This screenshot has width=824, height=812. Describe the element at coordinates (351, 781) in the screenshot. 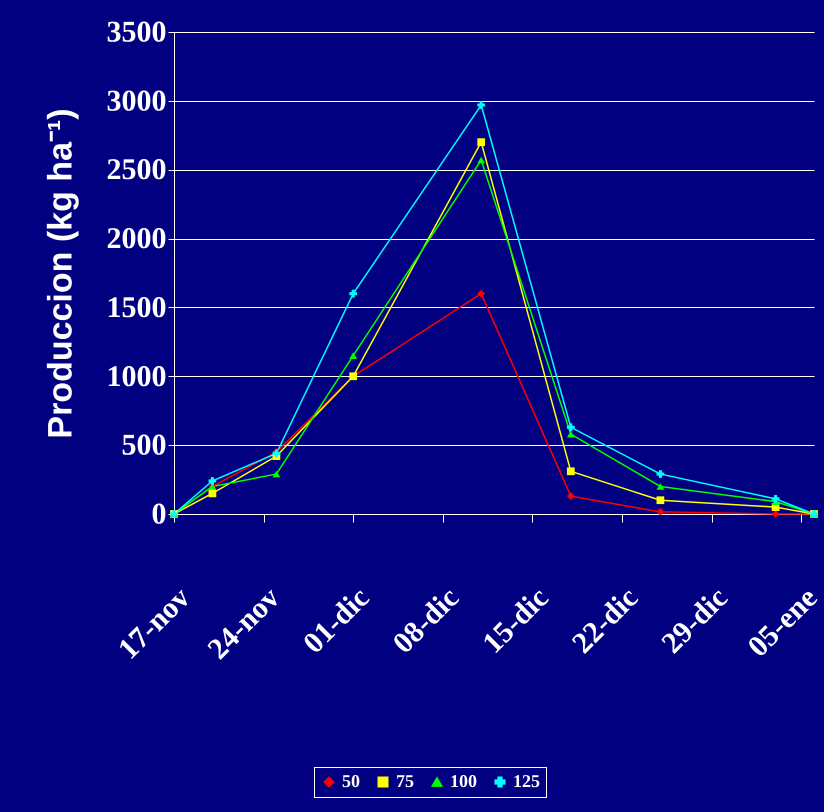

I see `legend-label: 50` at that location.